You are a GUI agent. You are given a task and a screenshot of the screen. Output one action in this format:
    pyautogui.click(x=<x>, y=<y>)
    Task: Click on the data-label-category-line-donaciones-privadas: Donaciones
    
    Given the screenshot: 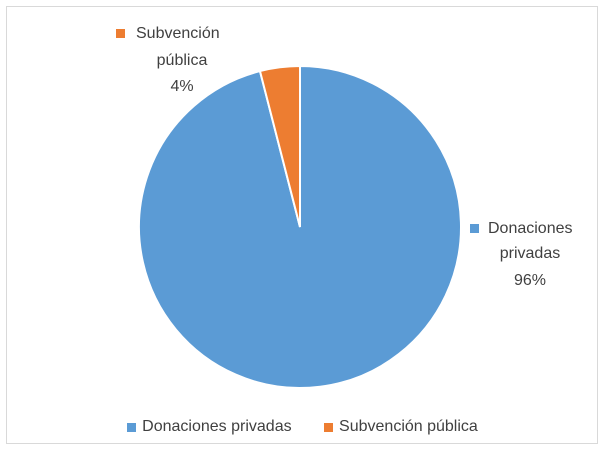 What is the action you would take?
    pyautogui.click(x=530, y=228)
    